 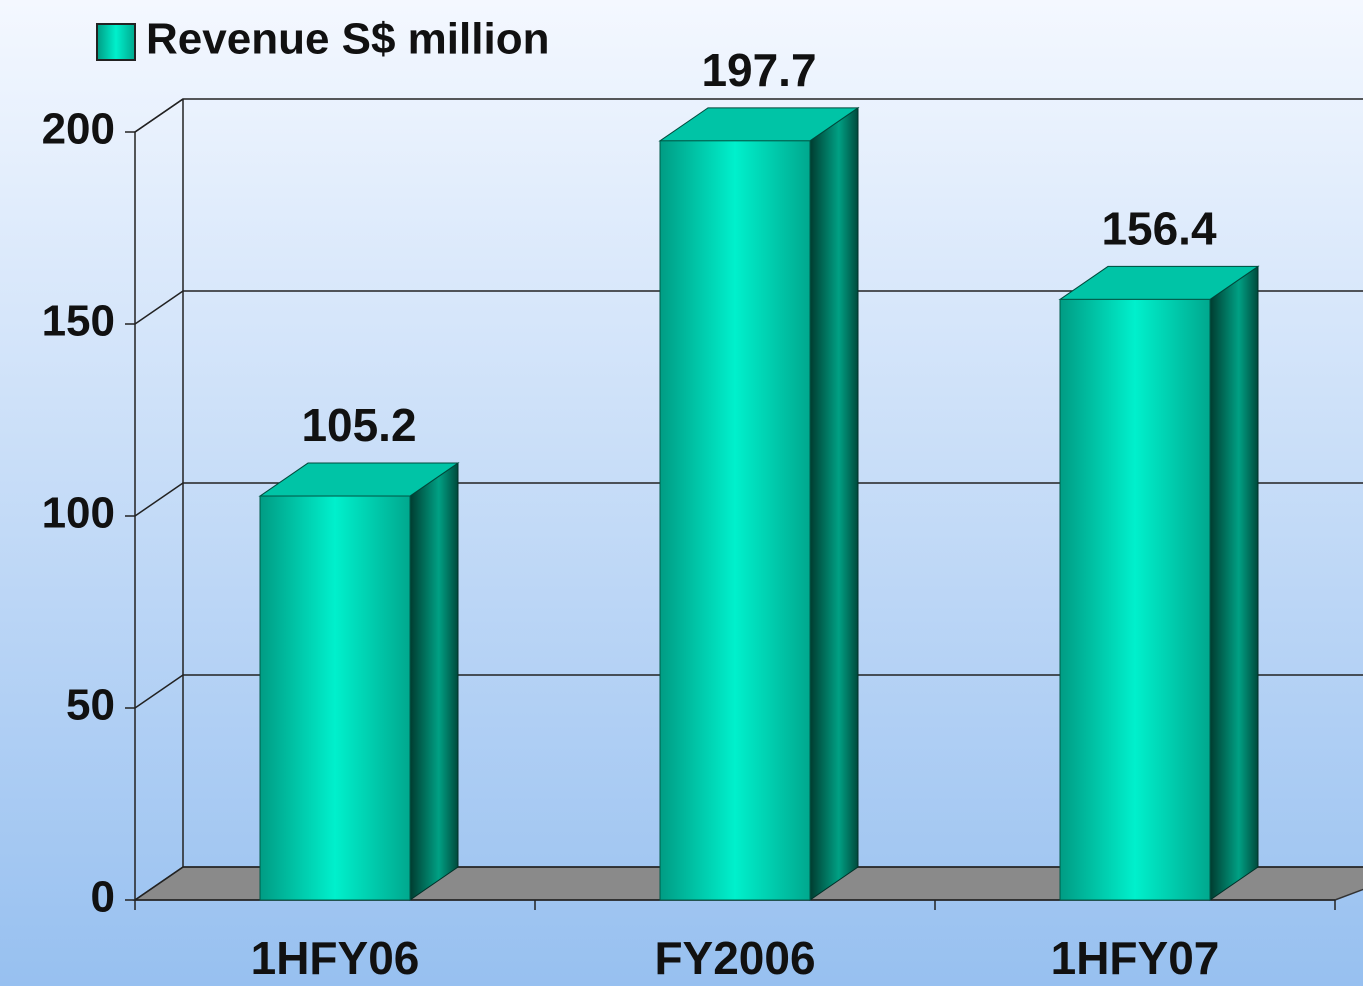 What do you see at coordinates (78, 321) in the screenshot?
I see `y-tick-label: 150` at bounding box center [78, 321].